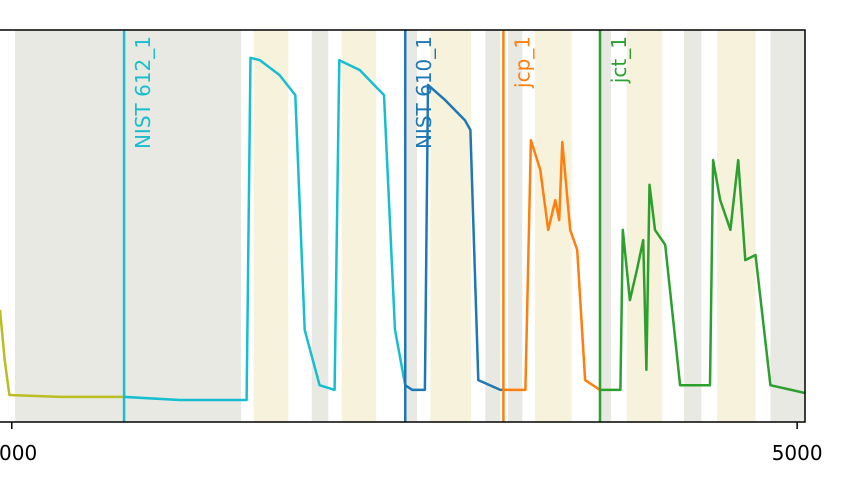  What do you see at coordinates (522, 62) in the screenshot?
I see `marker-label: jcp_1` at bounding box center [522, 62].